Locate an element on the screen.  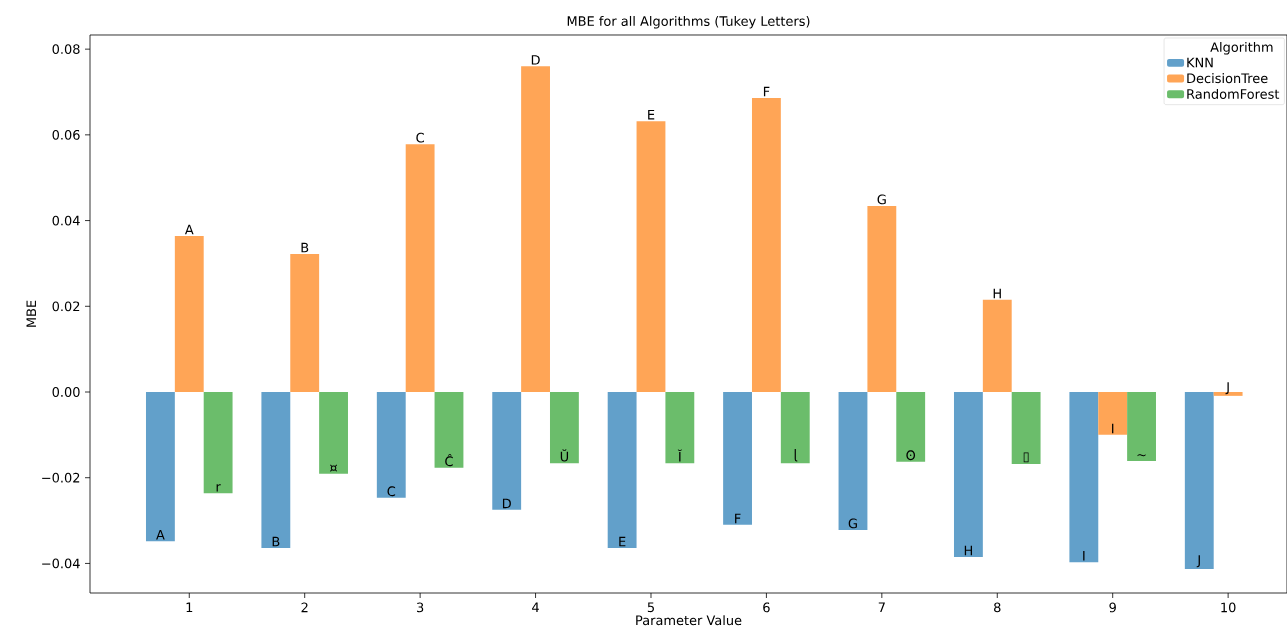
x-tick-label: 7 is located at coordinates (881, 607).